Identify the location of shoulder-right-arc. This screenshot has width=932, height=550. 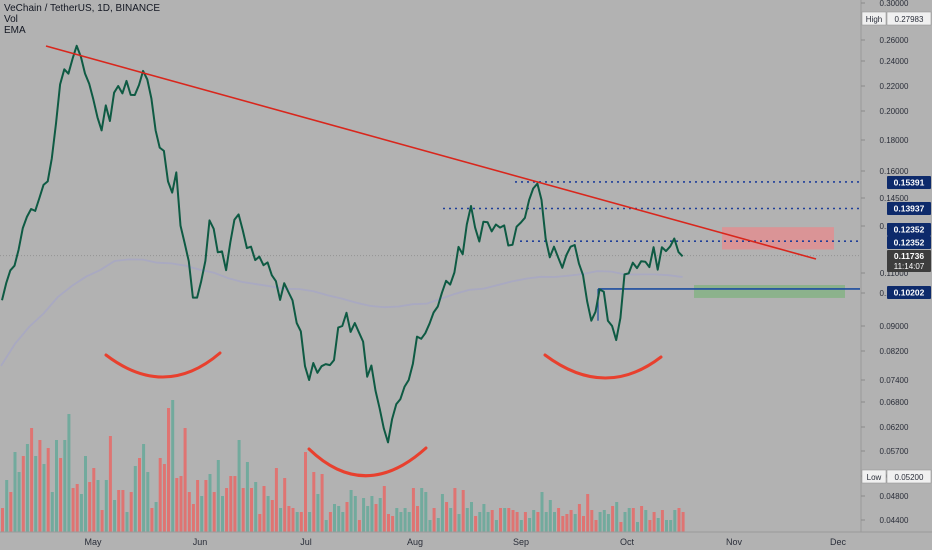
(603, 366).